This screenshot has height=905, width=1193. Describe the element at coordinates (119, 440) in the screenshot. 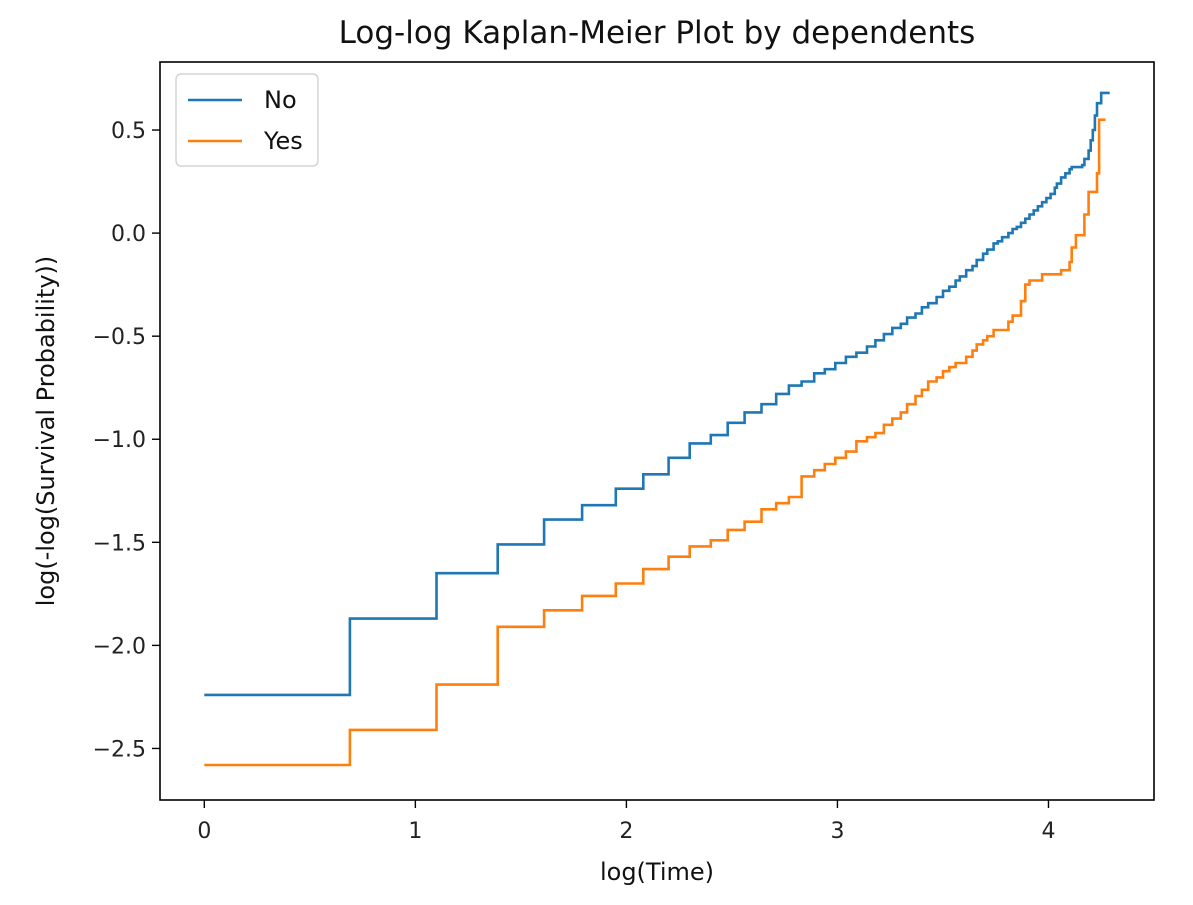

I see `y-tick-label: −1.0` at that location.